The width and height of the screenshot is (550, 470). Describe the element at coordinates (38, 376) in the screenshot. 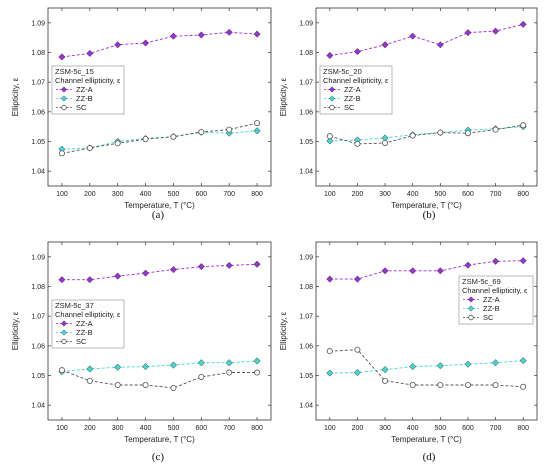

I see `y-tick-label: 1.05` at that location.